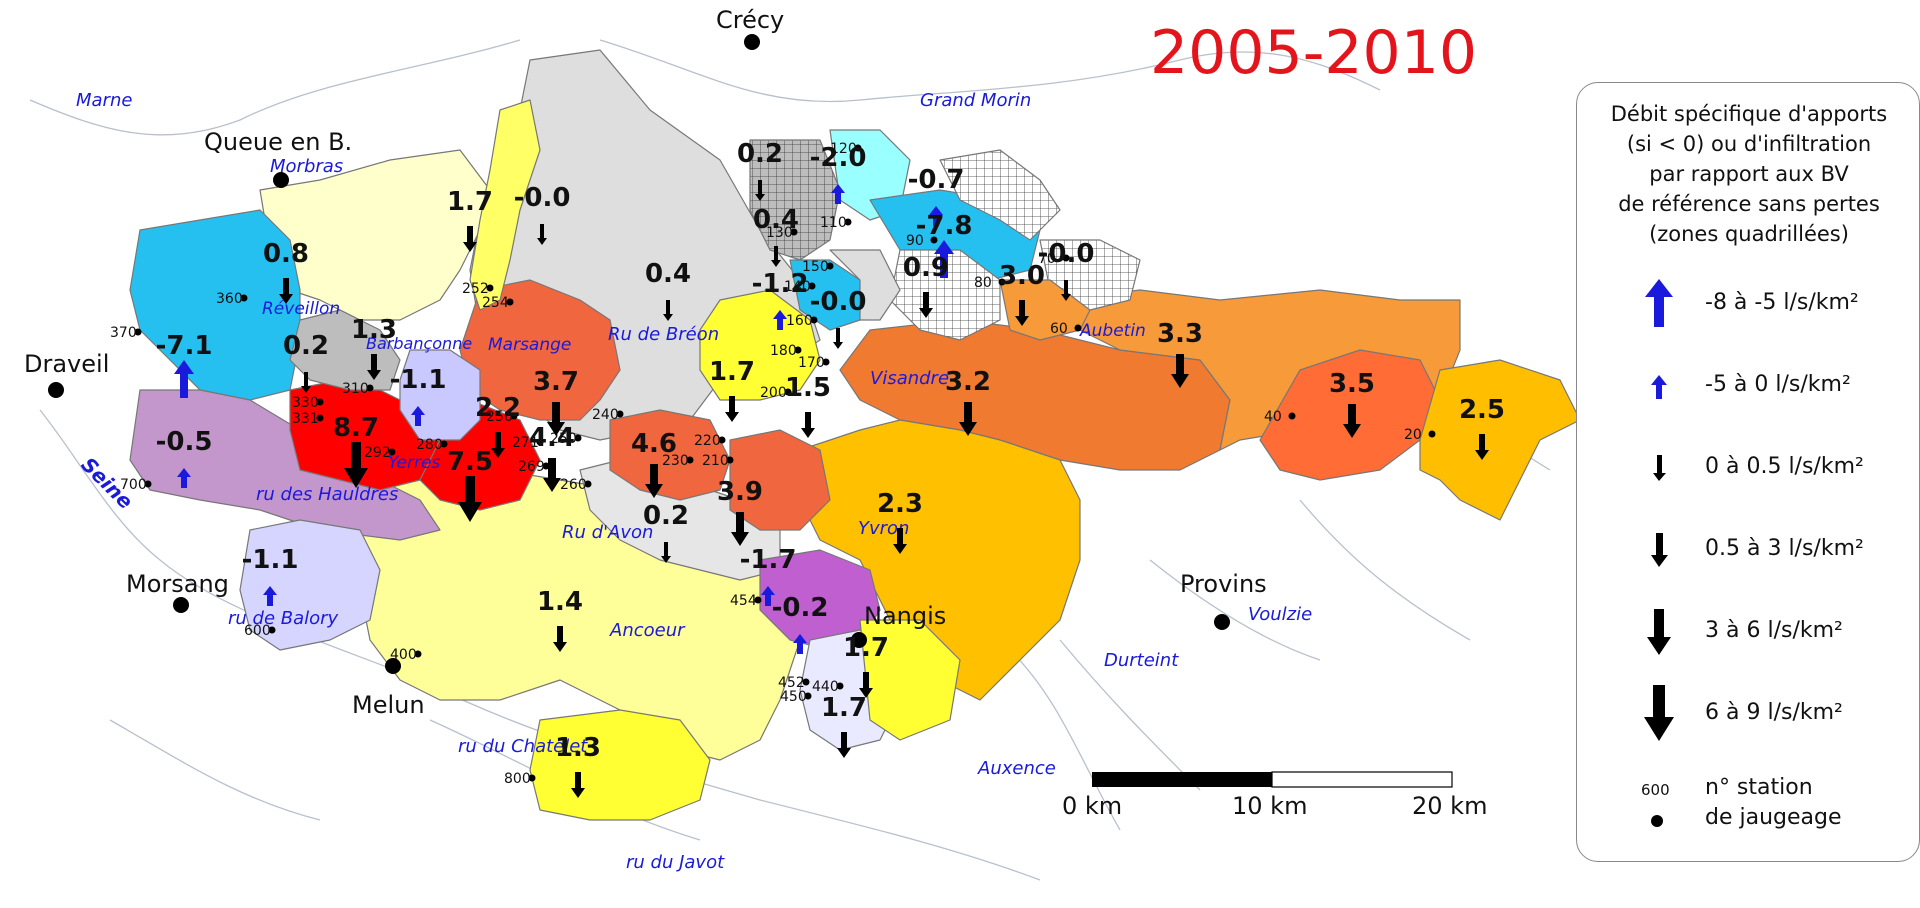 This screenshot has width=1920, height=908. What do you see at coordinates (505, 205) in the screenshot?
I see `subbasin-yellow-strip` at bounding box center [505, 205].